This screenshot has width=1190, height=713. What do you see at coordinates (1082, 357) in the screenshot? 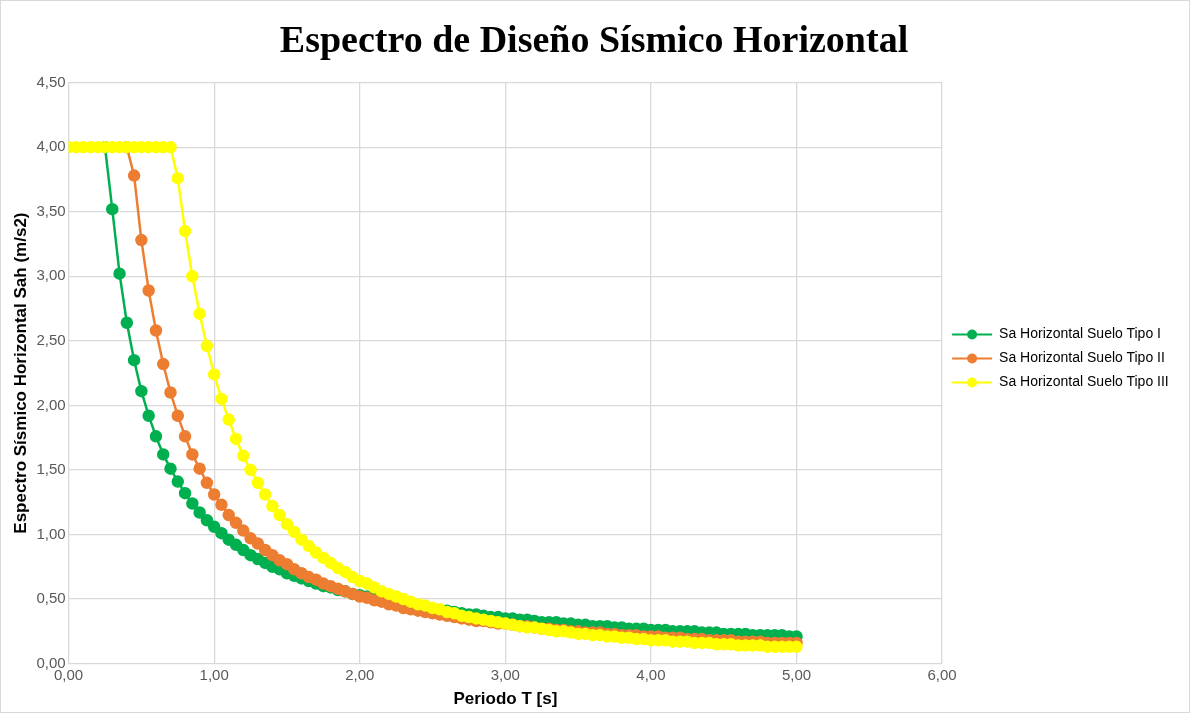
I see `legend-label: Sa Horizontal Suelo Tipo II` at bounding box center [1082, 357].